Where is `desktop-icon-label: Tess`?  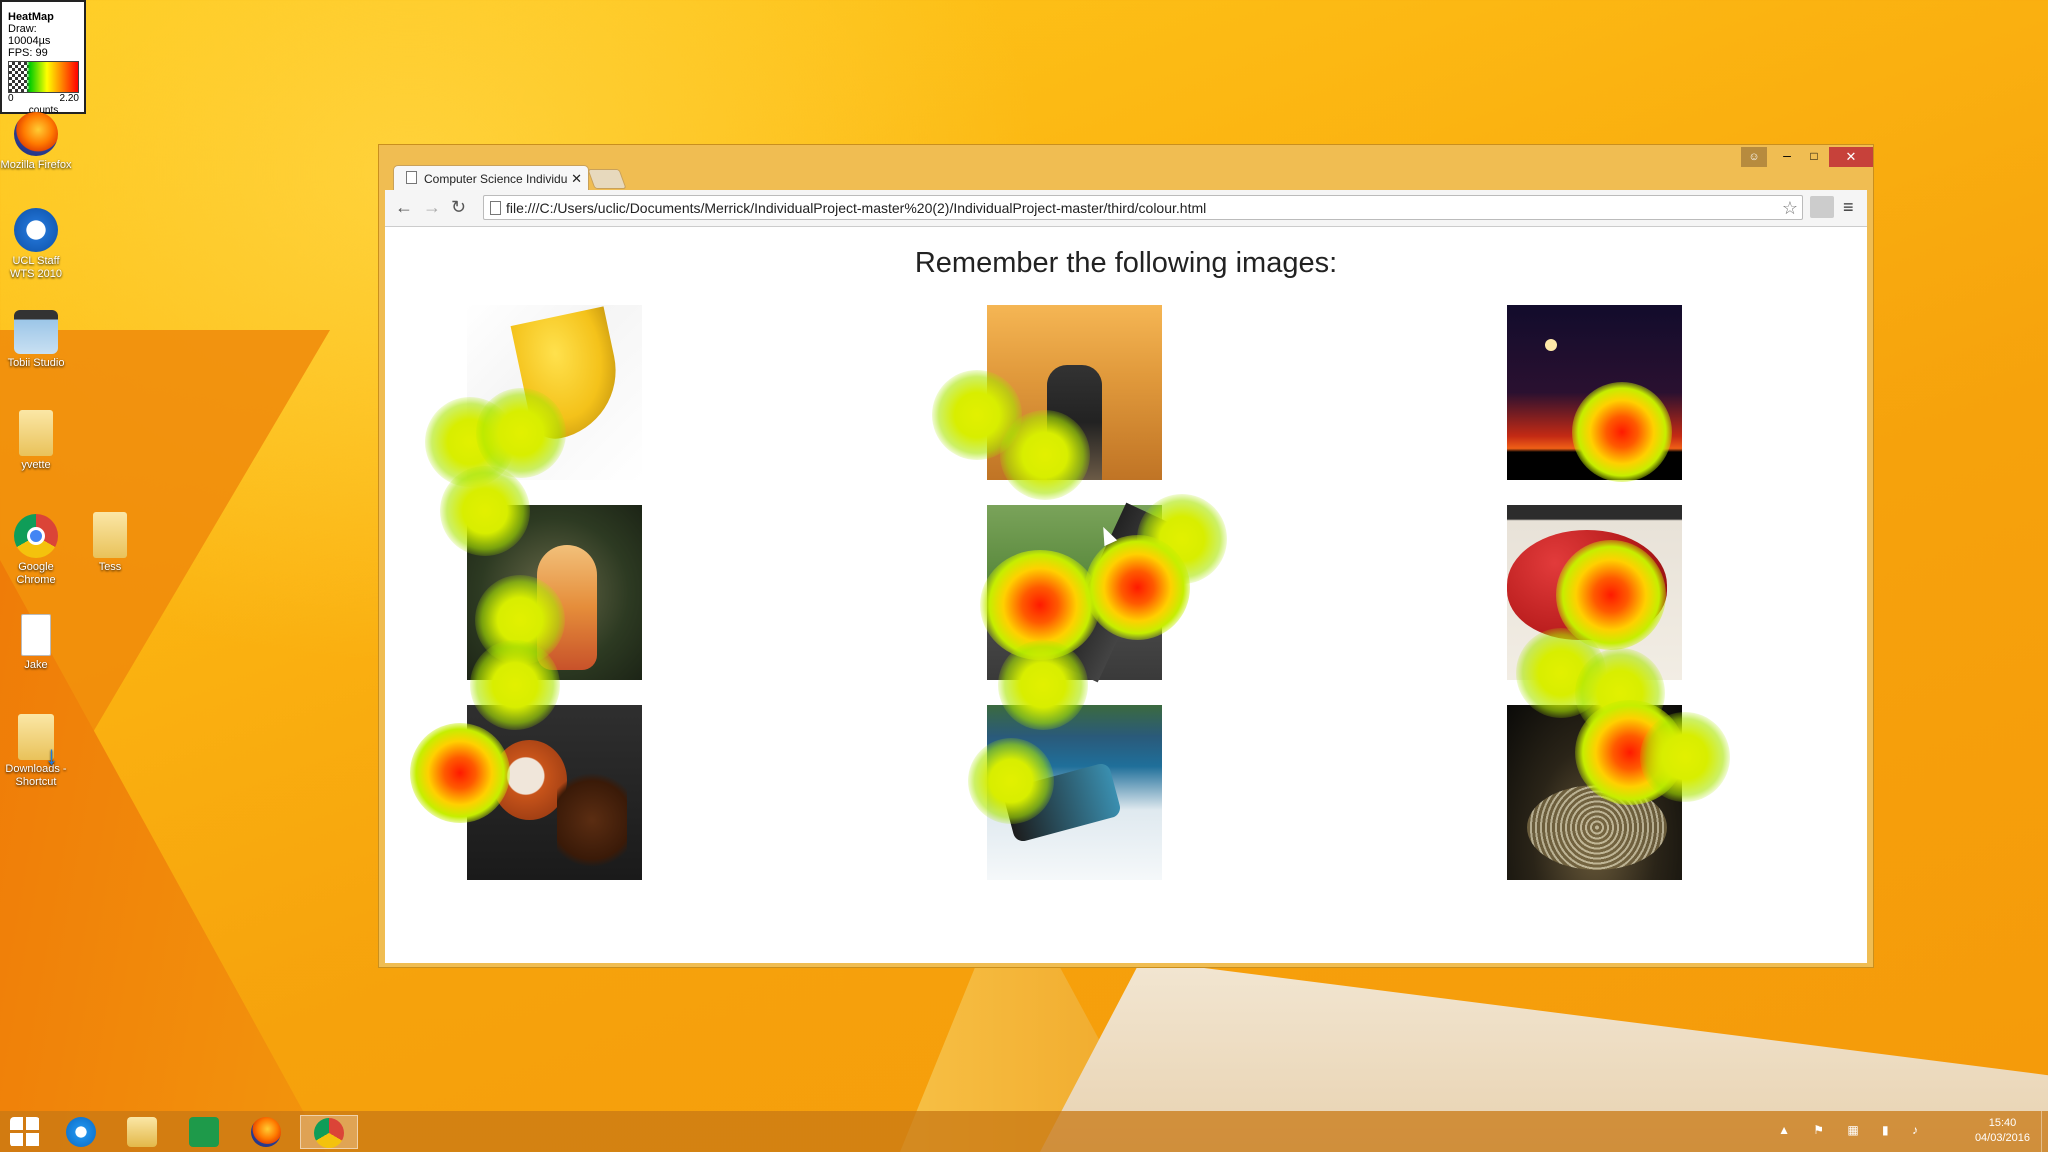 desktop-icon-label: Tess is located at coordinates (110, 567).